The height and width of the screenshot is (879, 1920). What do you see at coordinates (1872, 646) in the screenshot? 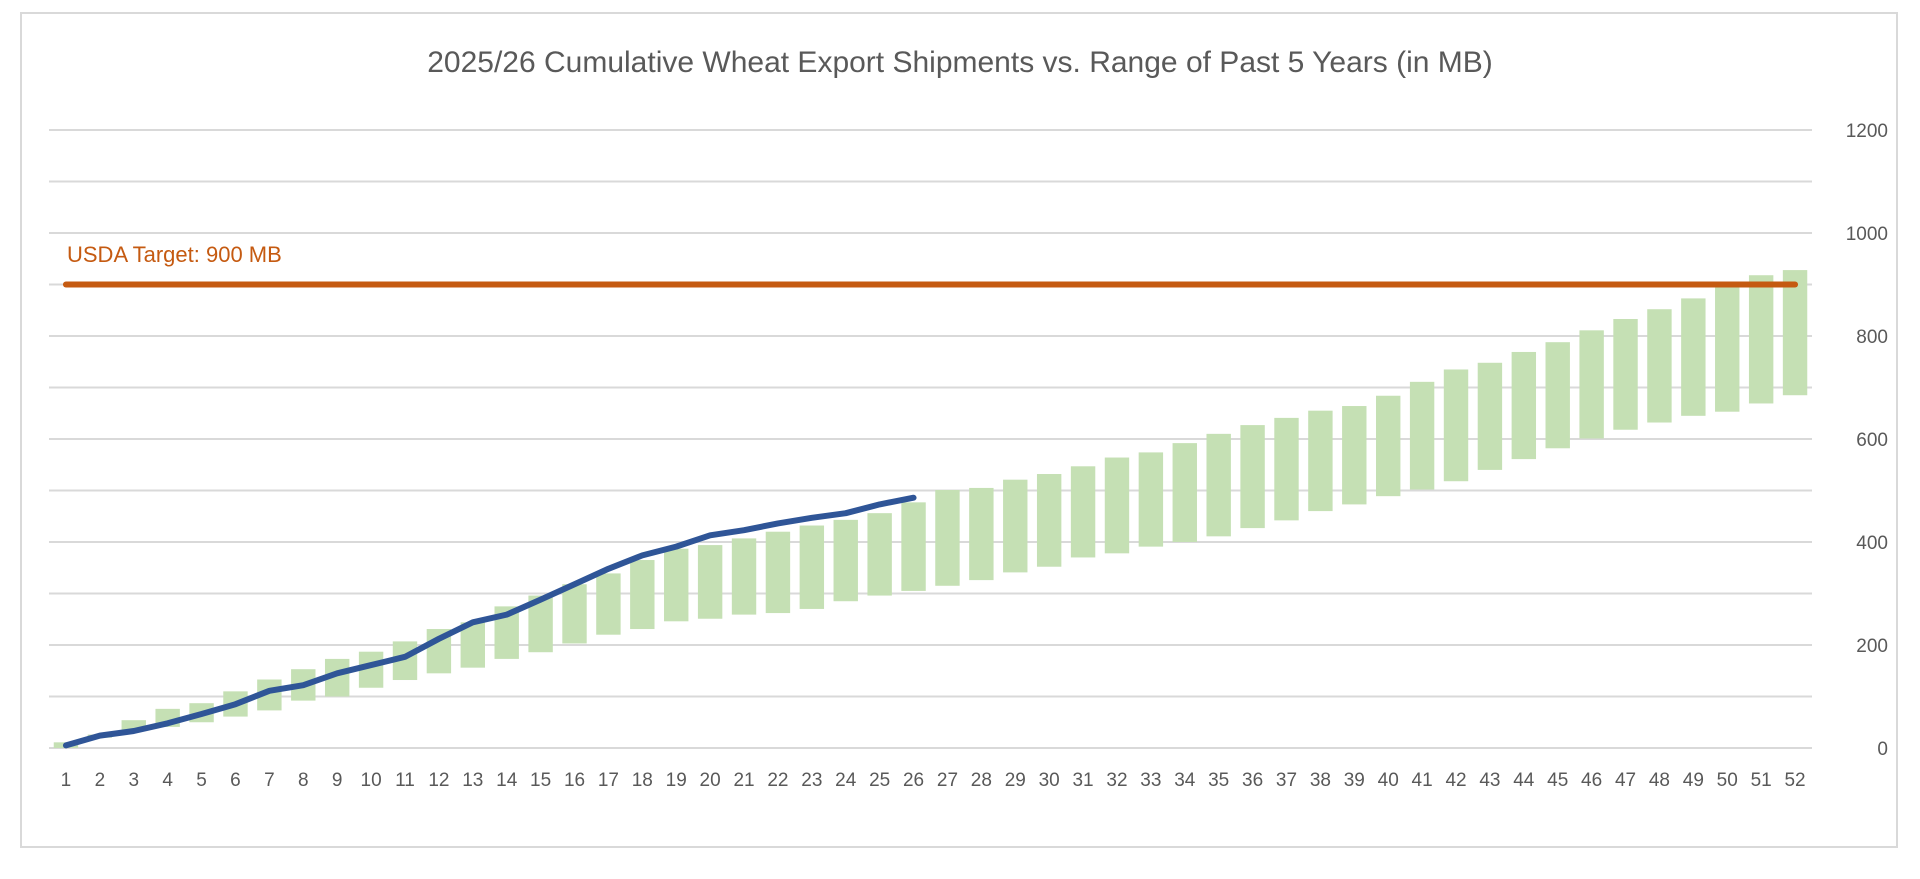
I see `y-tick-label: 200` at bounding box center [1872, 646].